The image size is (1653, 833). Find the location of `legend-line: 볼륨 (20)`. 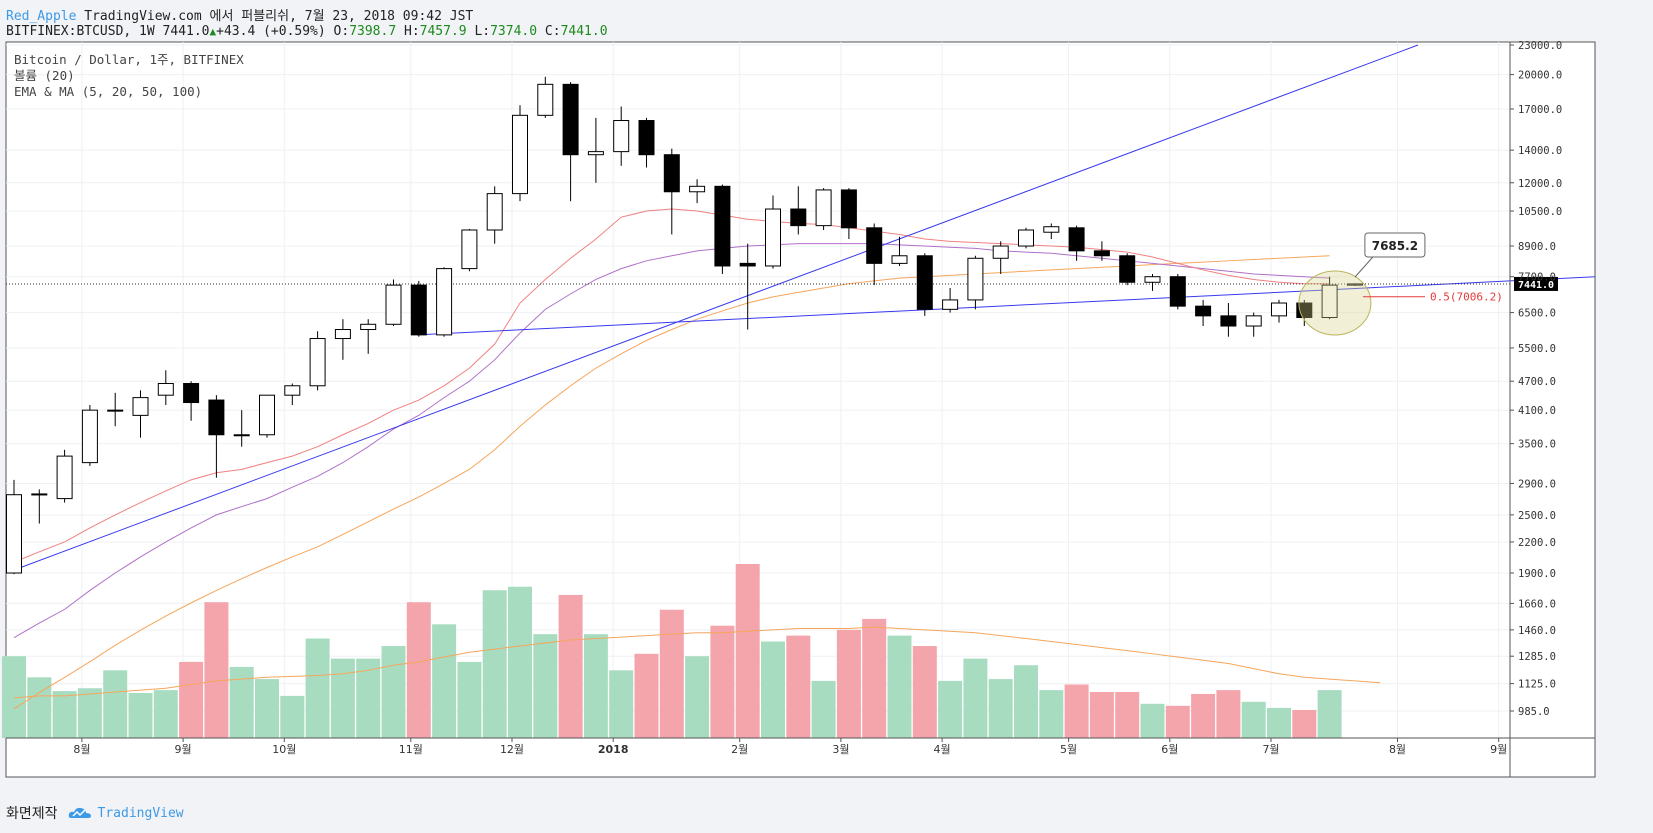

legend-line: 볼륨 (20) is located at coordinates (44, 75).